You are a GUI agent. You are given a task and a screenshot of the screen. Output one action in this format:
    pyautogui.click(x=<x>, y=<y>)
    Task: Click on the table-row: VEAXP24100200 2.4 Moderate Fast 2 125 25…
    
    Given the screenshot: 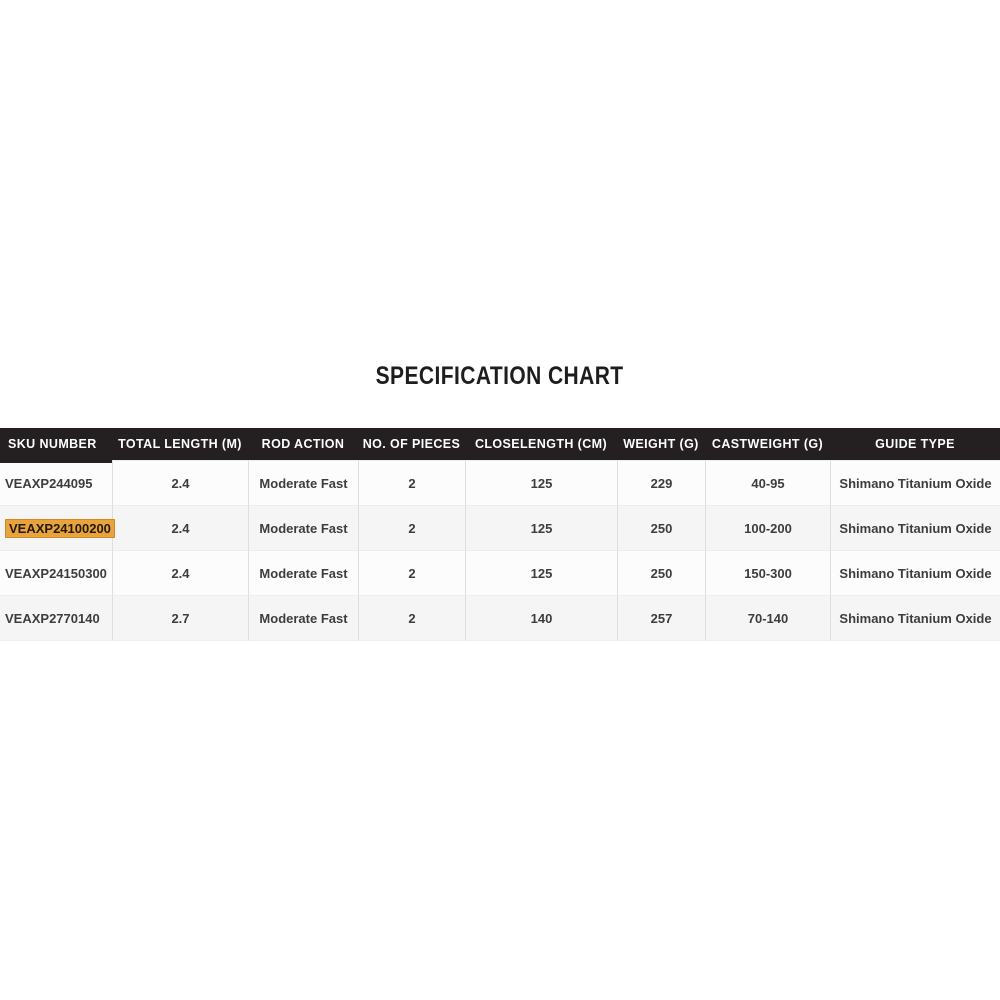 What is the action you would take?
    pyautogui.click(x=500, y=527)
    